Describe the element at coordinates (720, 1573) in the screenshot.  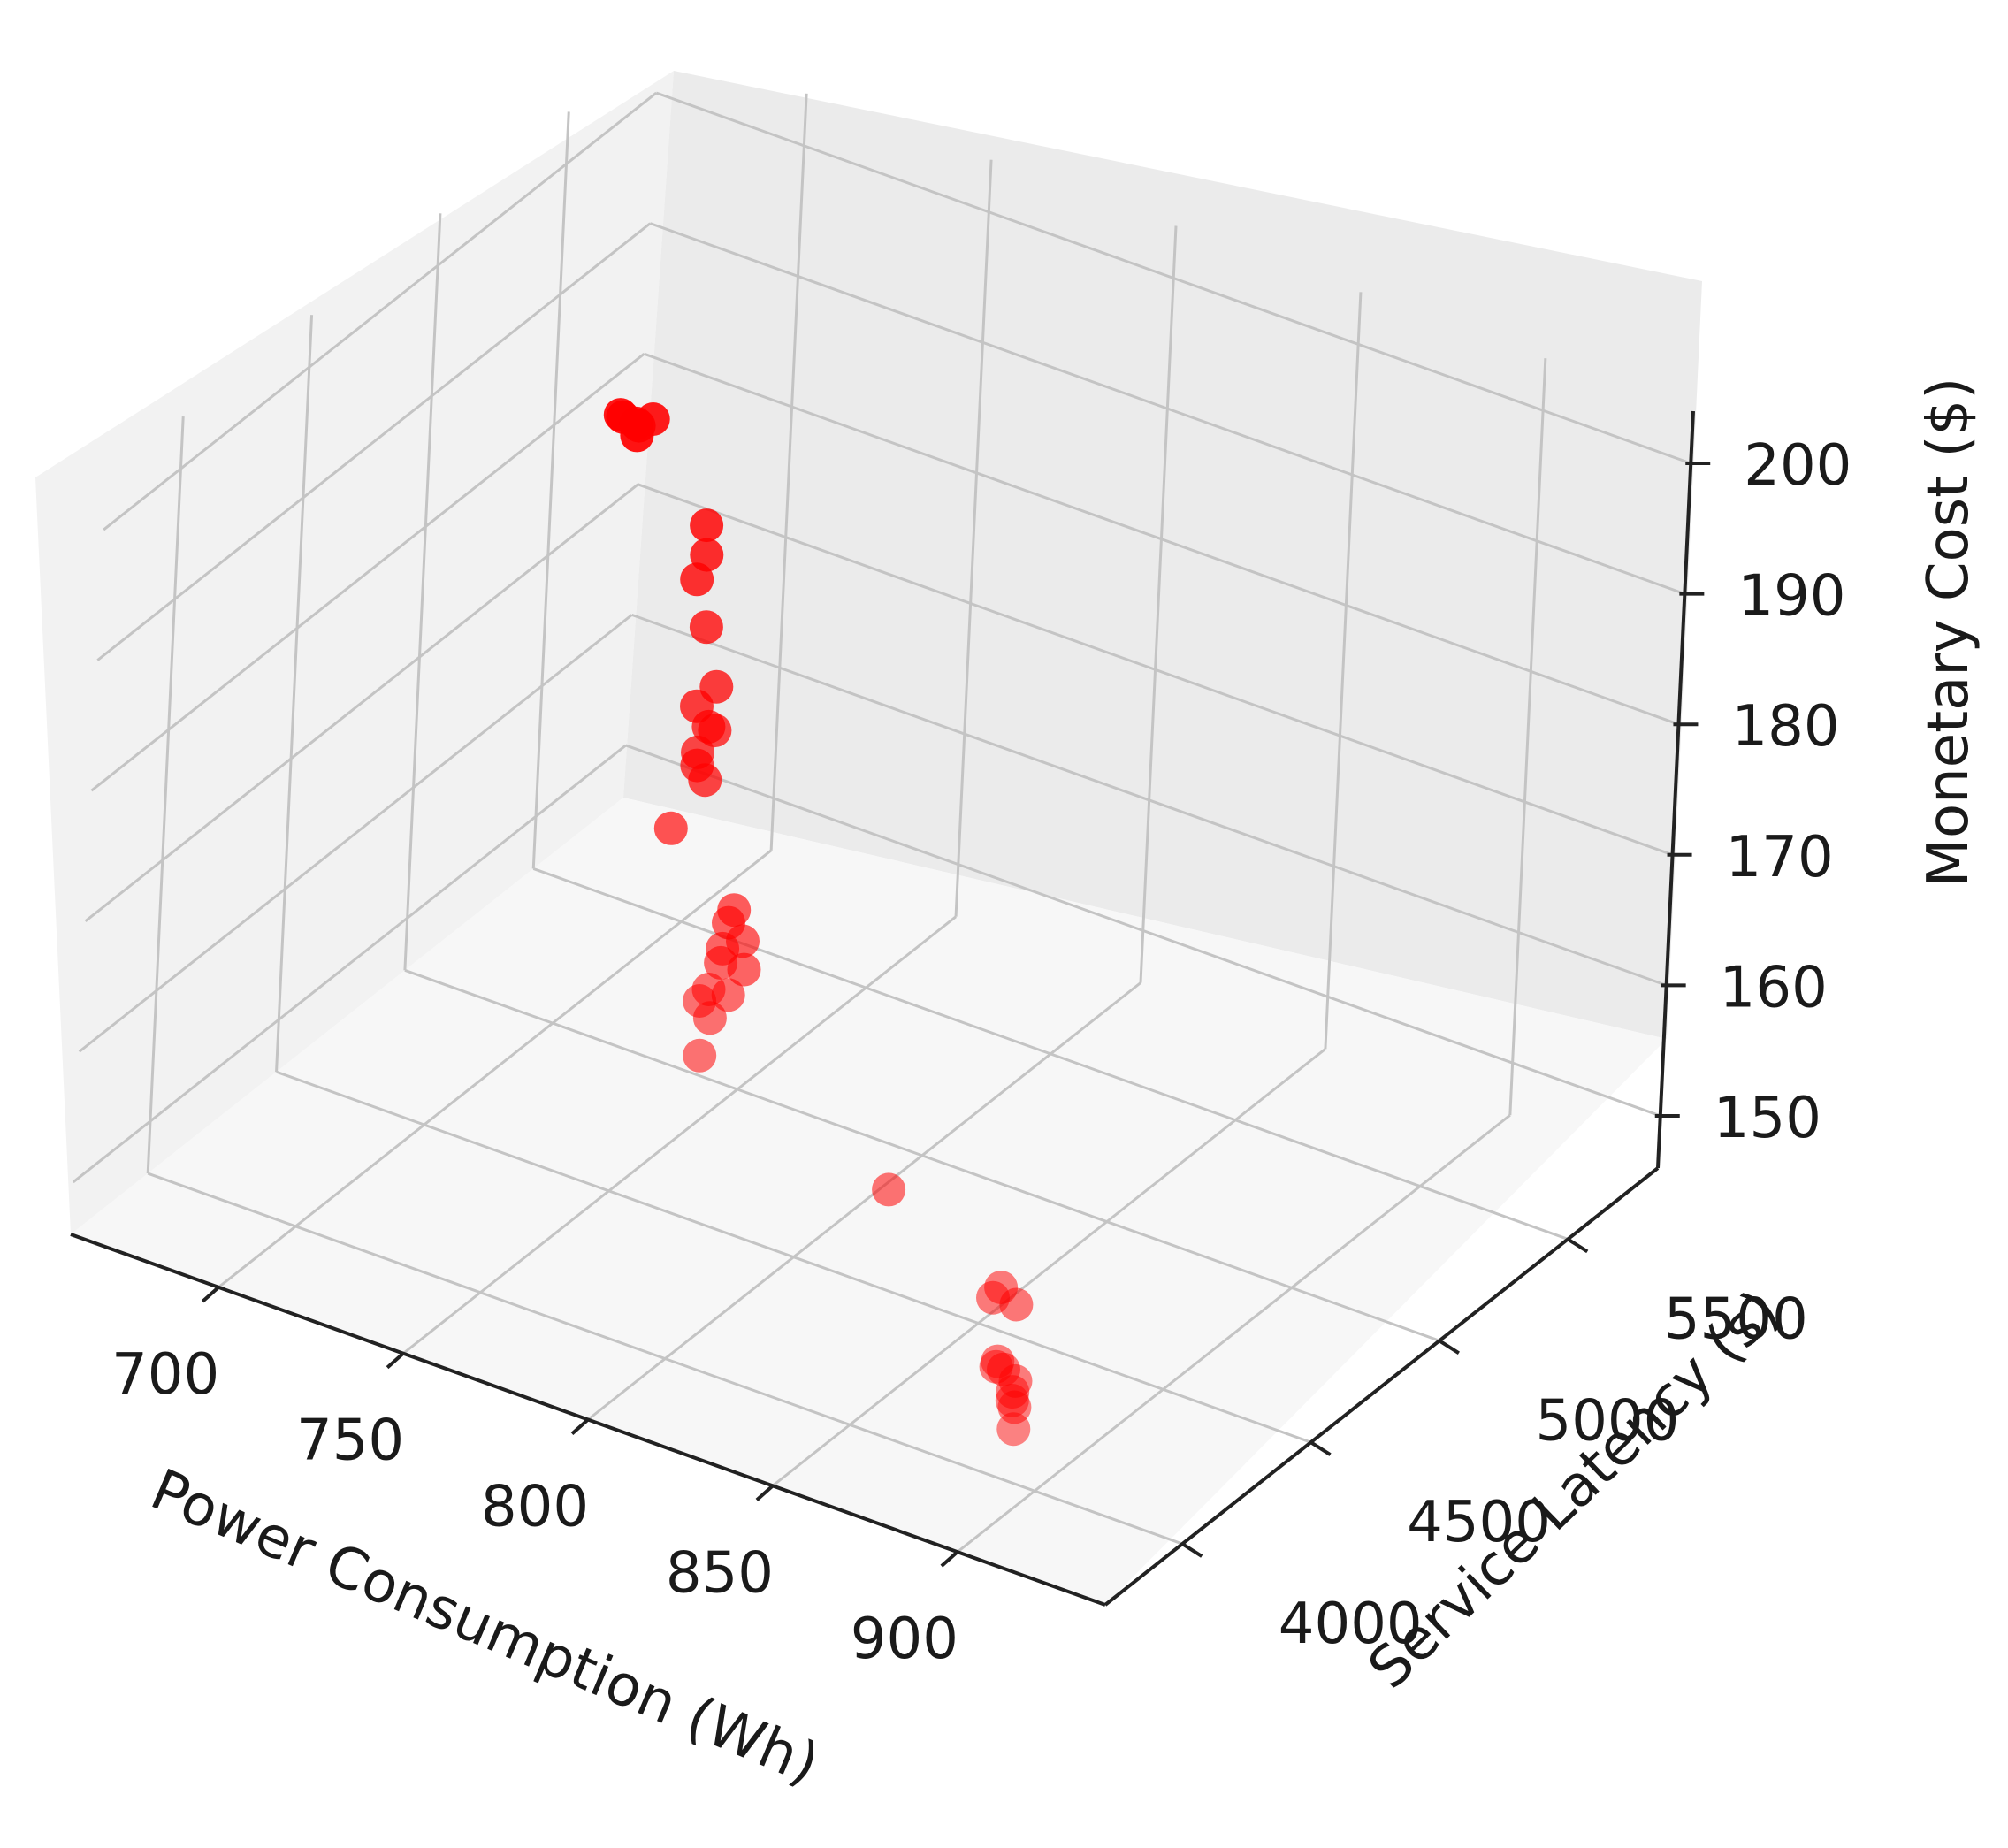
I see `x-tick-label: 850` at that location.